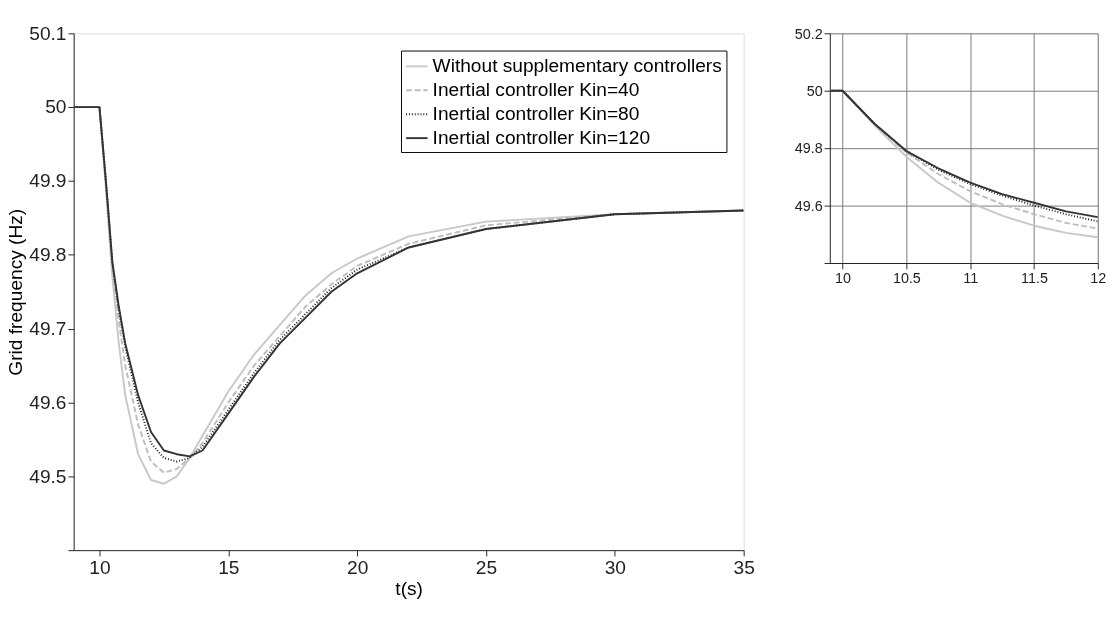 The image size is (1116, 639). Describe the element at coordinates (906, 277) in the screenshot. I see `x-tick-label: 10.5` at that location.